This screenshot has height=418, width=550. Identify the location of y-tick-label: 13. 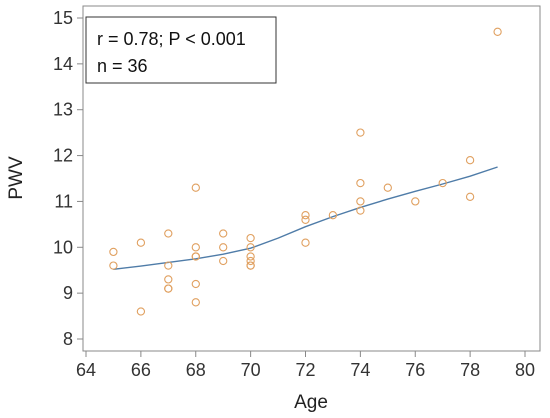
(63, 110).